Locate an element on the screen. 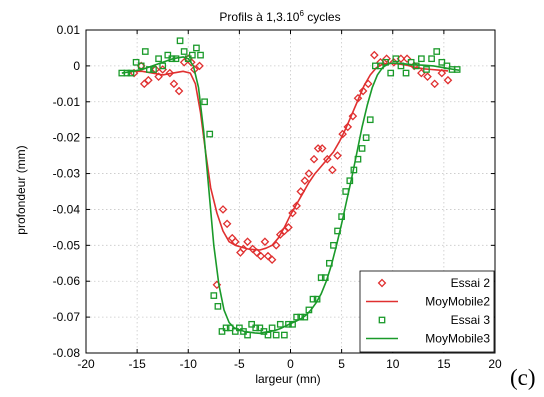 This screenshot has width=544, height=397. legend-label: Essai 3 is located at coordinates (471, 320).